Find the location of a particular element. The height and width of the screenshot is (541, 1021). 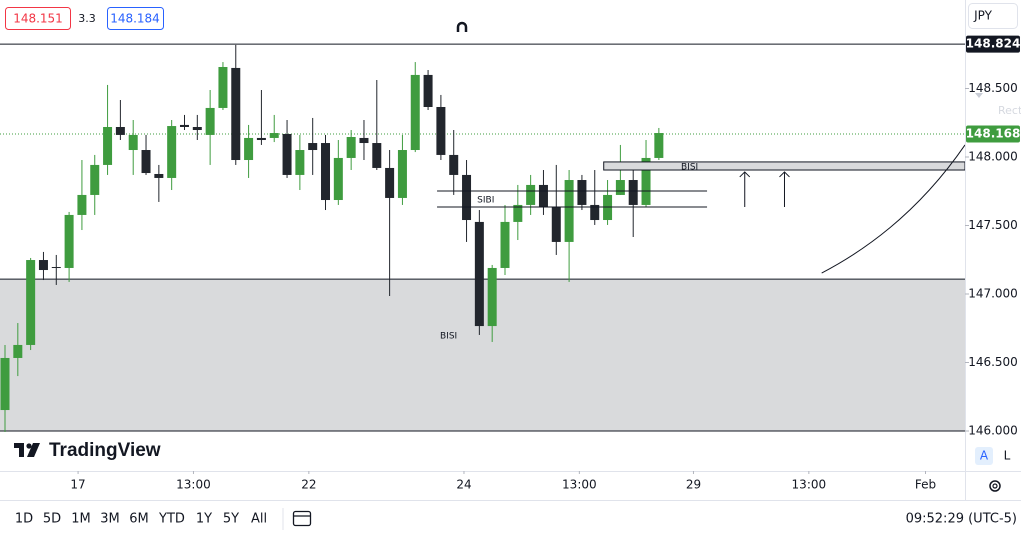

range-button: 5D is located at coordinates (52, 519).